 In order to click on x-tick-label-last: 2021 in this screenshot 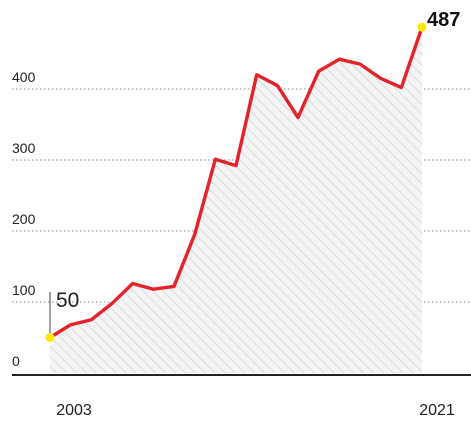, I will do `click(437, 410)`.